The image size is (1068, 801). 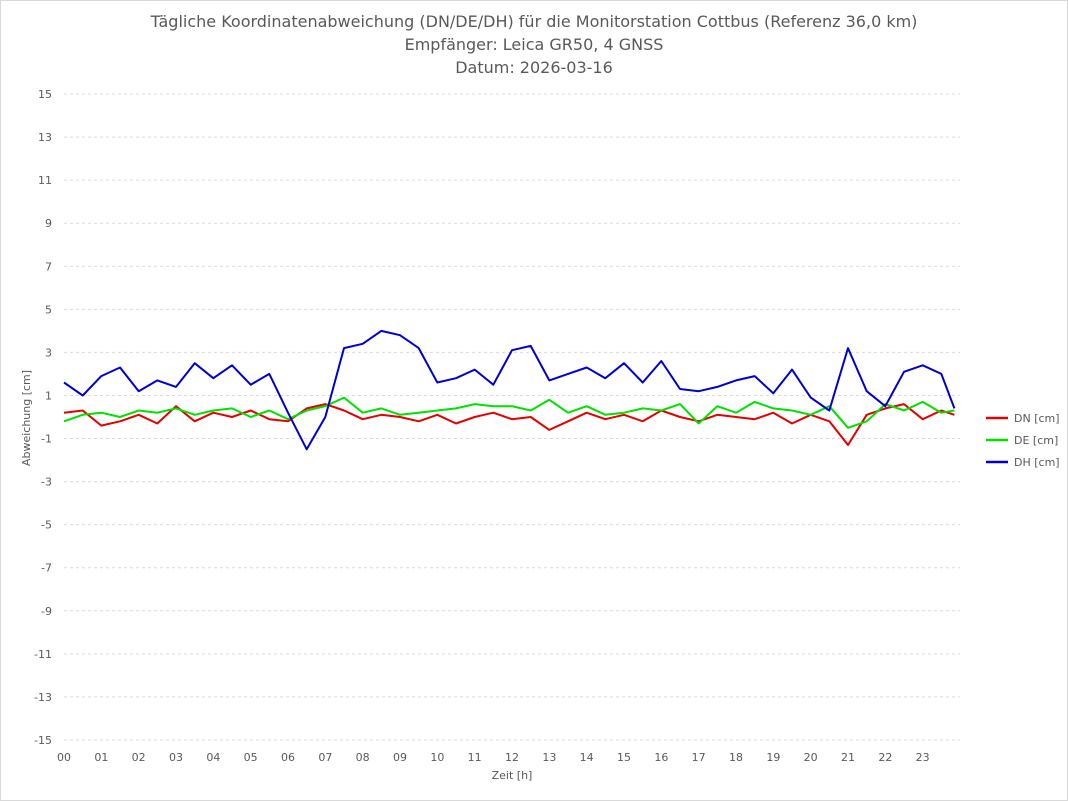 What do you see at coordinates (534, 67) in the screenshot?
I see `chart-subtitle-date: Datum: 2026-03-16` at bounding box center [534, 67].